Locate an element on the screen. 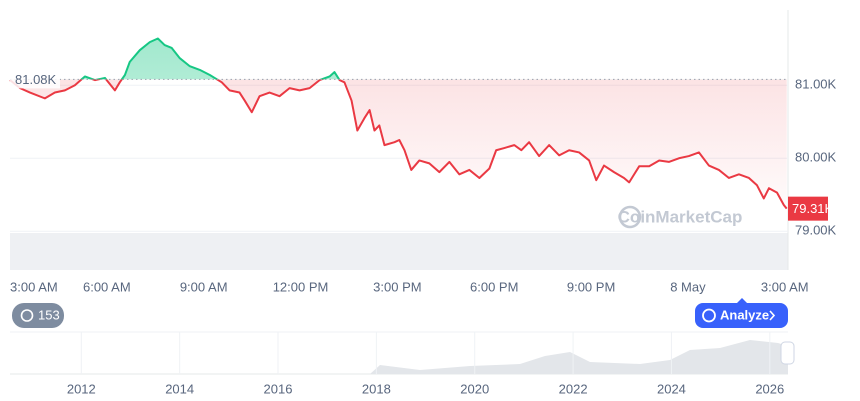  navigator-tick-label: 2012 is located at coordinates (81, 388).